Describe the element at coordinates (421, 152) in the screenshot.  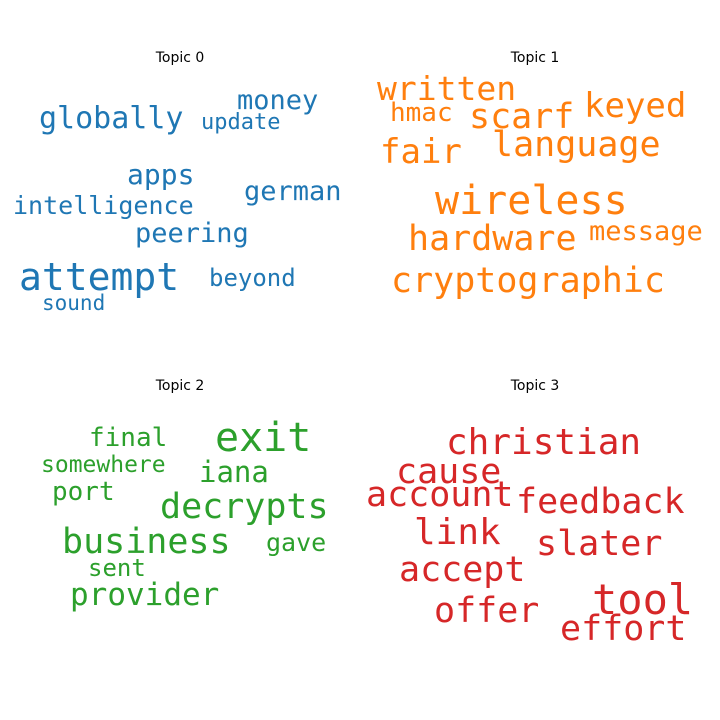
I see `topic-1-word-fair: fair` at that location.